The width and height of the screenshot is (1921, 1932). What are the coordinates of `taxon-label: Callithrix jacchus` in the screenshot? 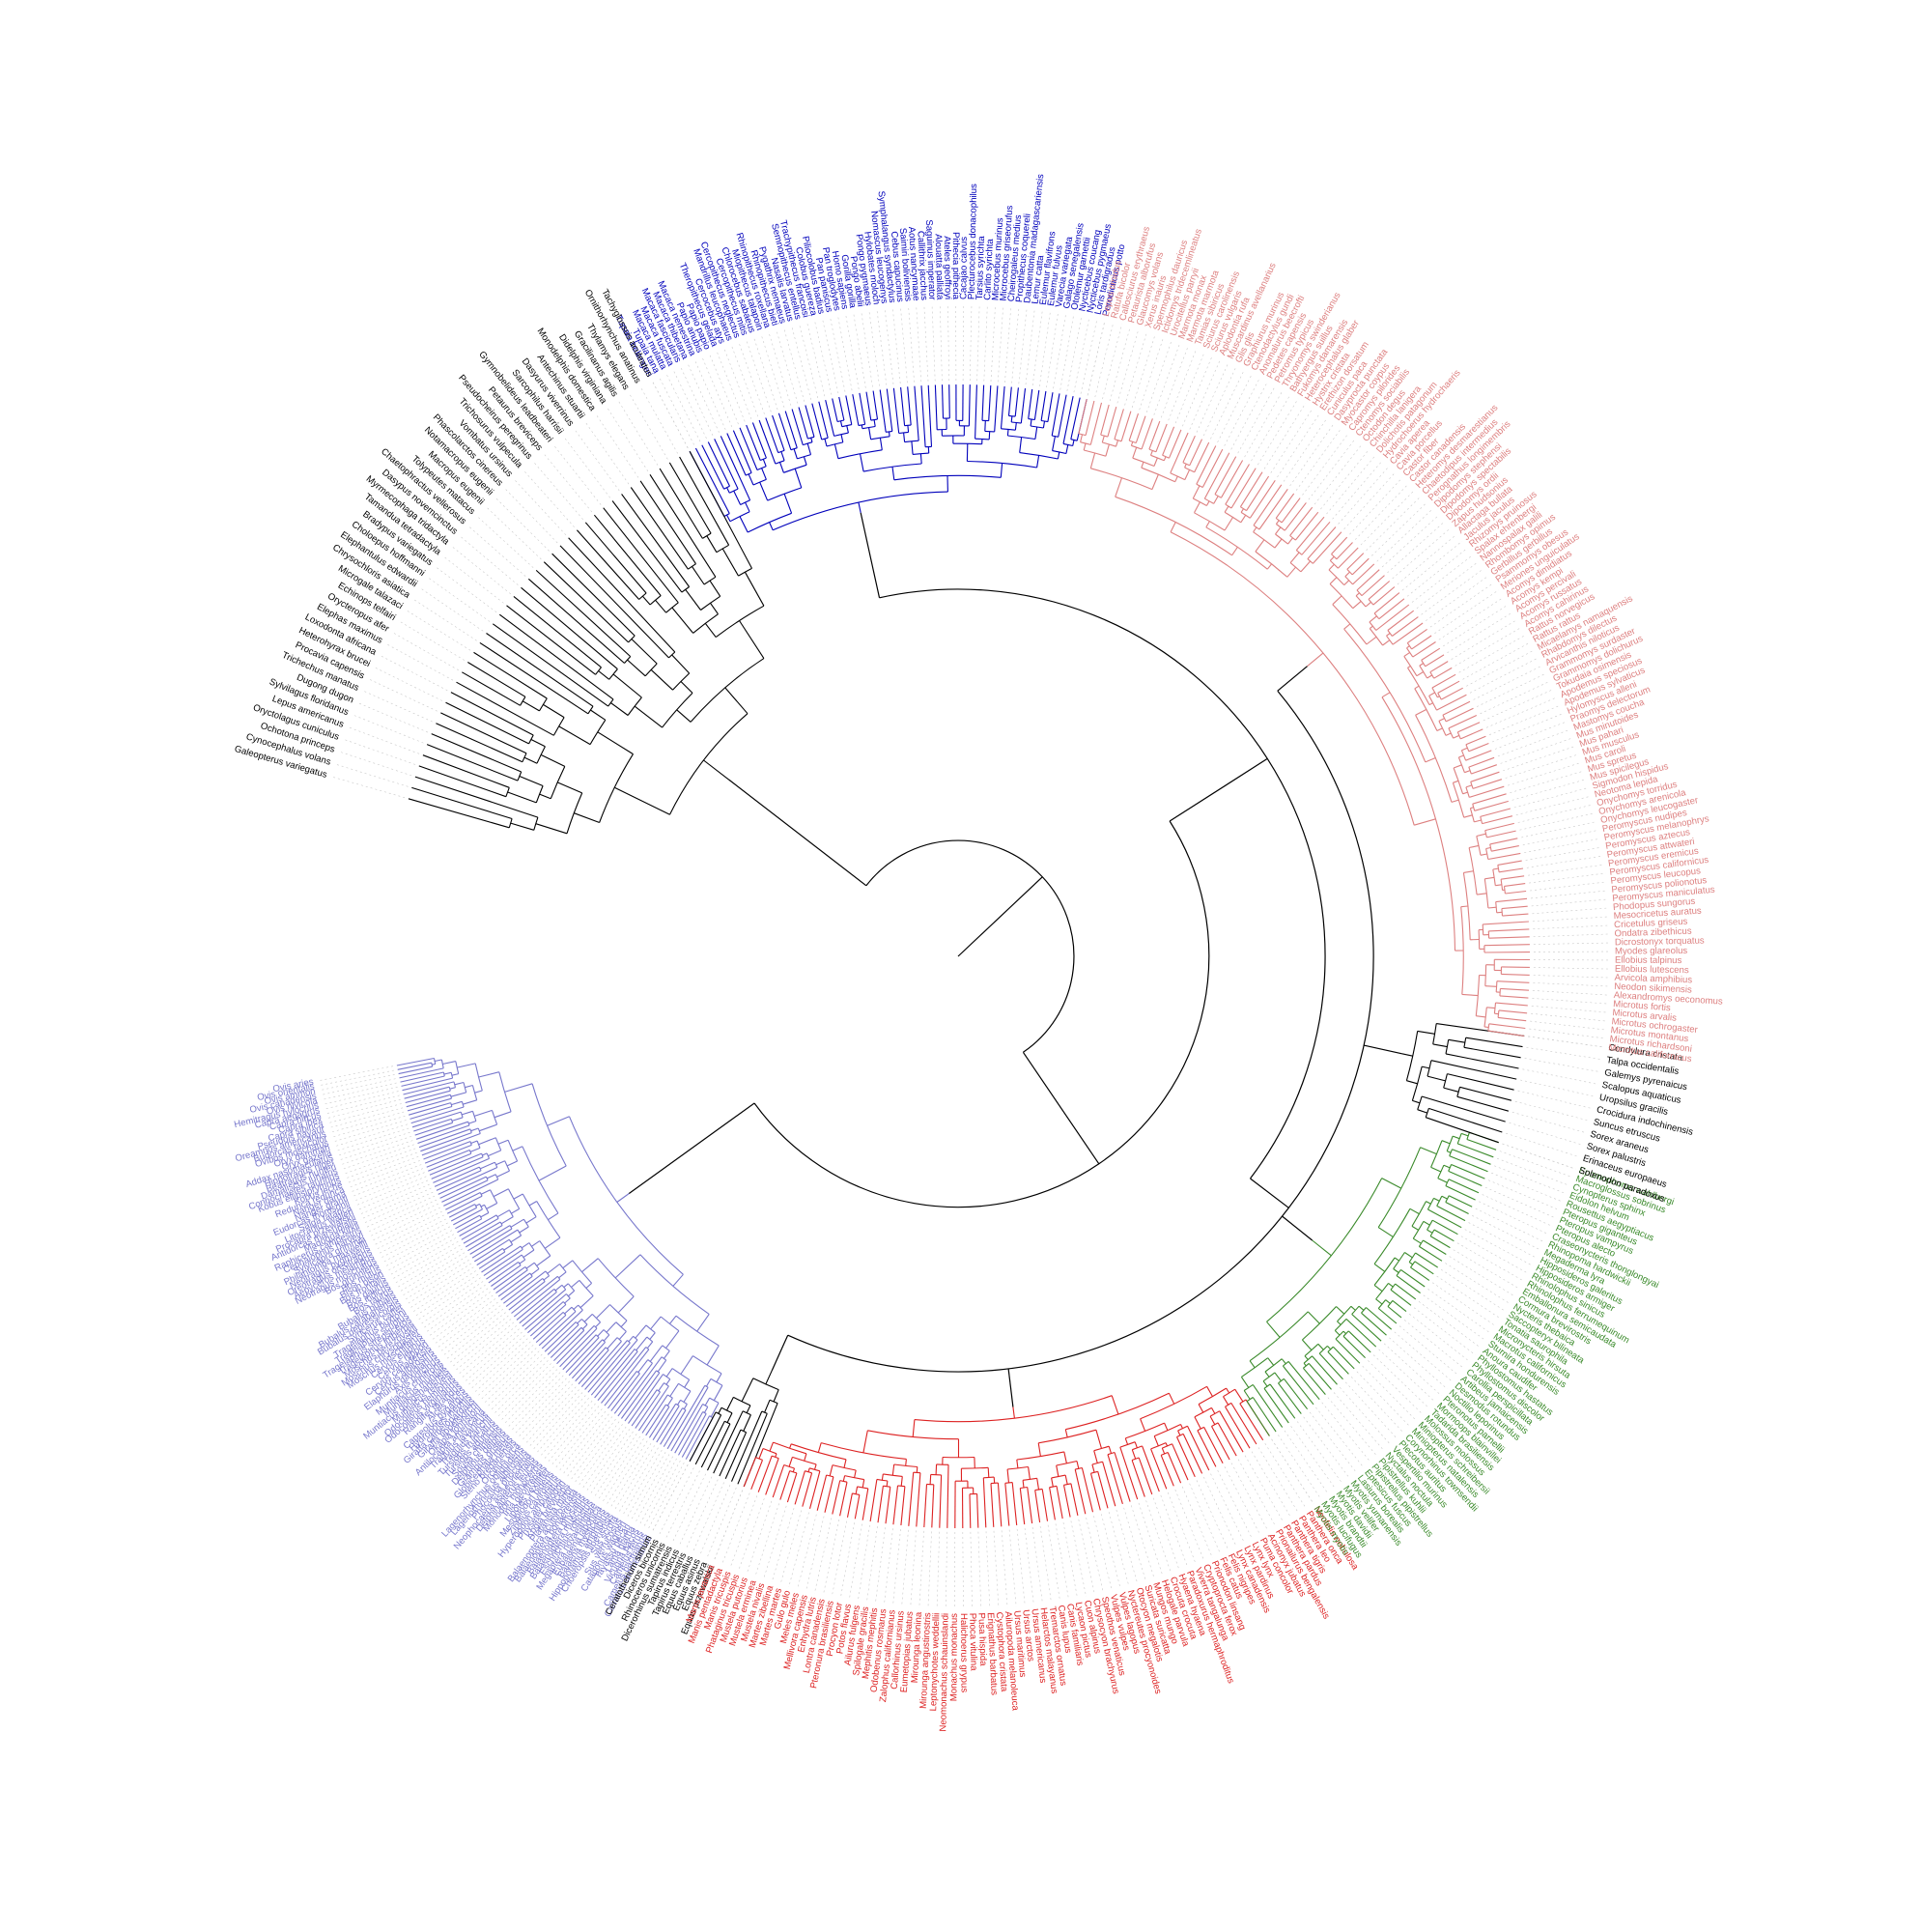 It's located at (922, 266).